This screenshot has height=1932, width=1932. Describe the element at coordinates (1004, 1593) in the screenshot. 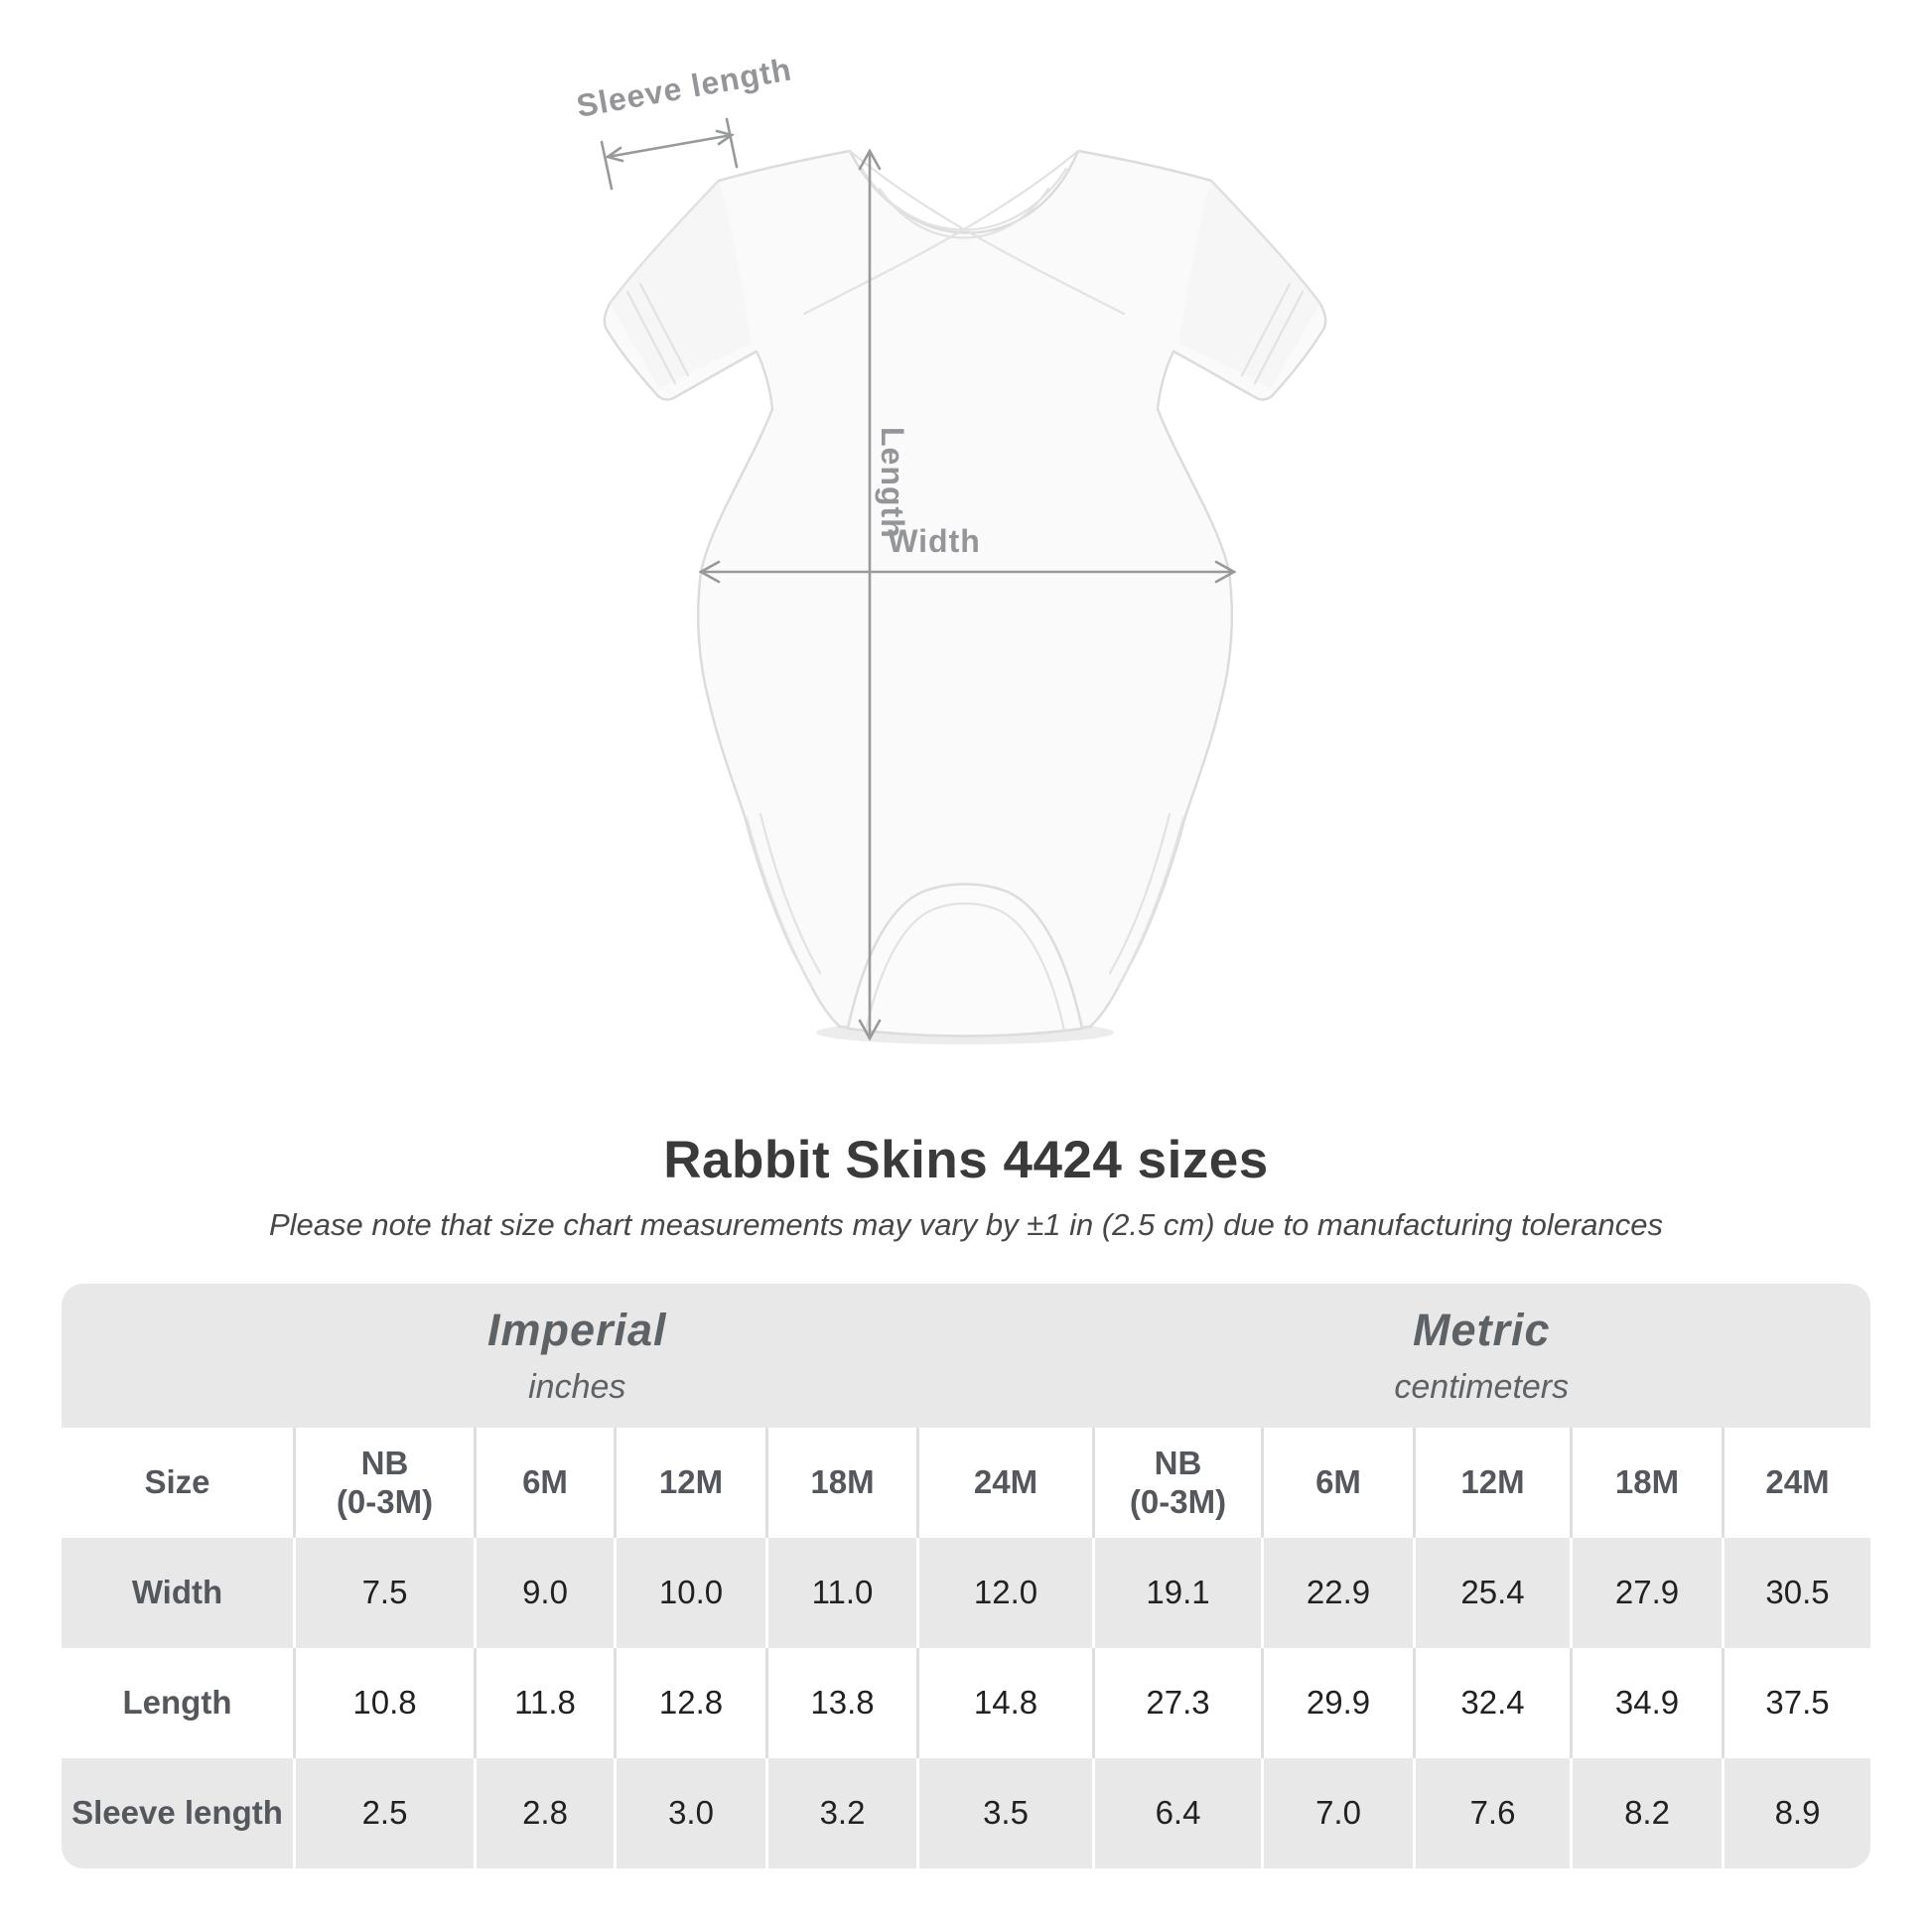

I see `value-cell: 12.0` at that location.